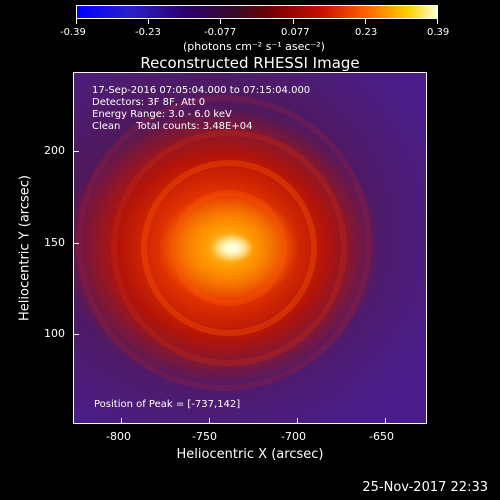 Image resolution: width=500 pixels, height=500 pixels. What do you see at coordinates (295, 32) in the screenshot?
I see `colorbar-label-4: 0.077` at bounding box center [295, 32].